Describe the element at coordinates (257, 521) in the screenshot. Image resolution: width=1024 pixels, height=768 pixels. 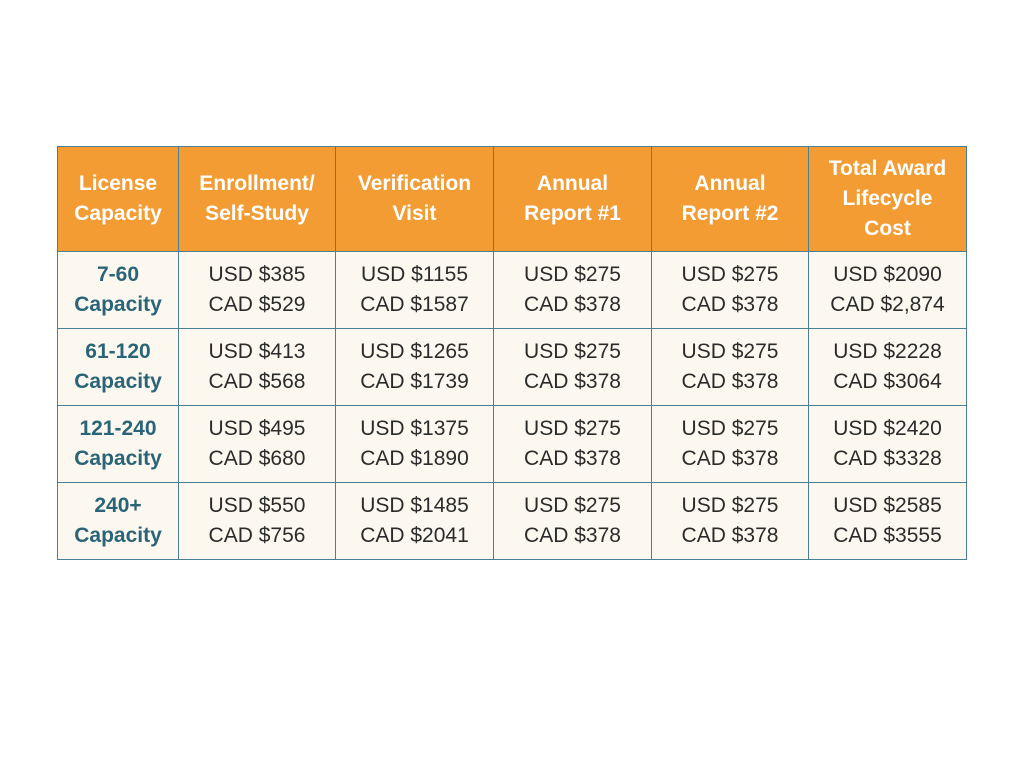
I see `table-cell: USD $550 CAD $756` at that location.